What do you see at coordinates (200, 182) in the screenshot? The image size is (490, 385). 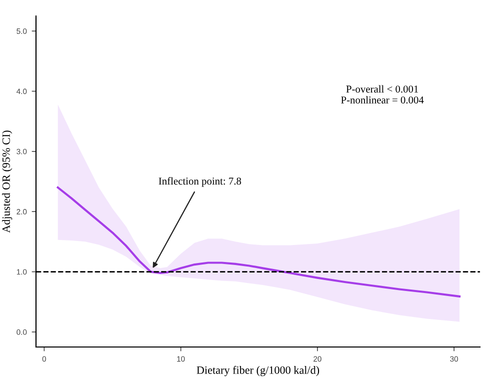 I see `annotation: Inflection point: 7.8` at bounding box center [200, 182].